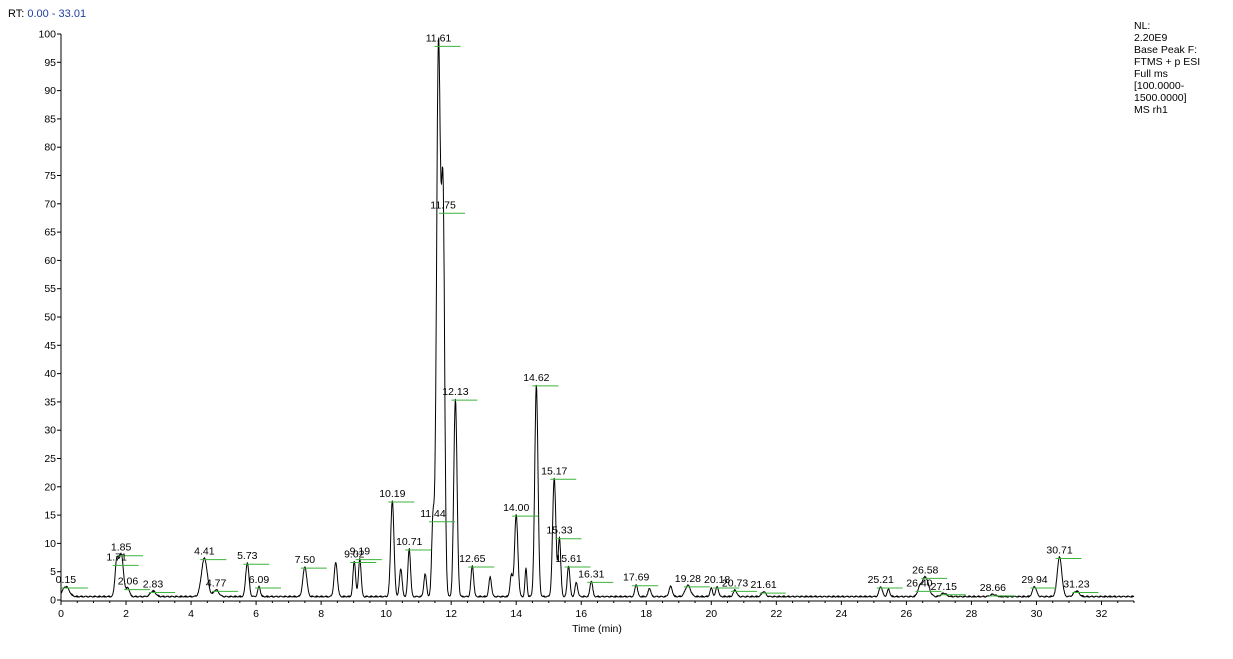 Image resolution: width=1233 pixels, height=659 pixels. Describe the element at coordinates (944, 587) in the screenshot. I see `peak-label: 27.15` at that location.